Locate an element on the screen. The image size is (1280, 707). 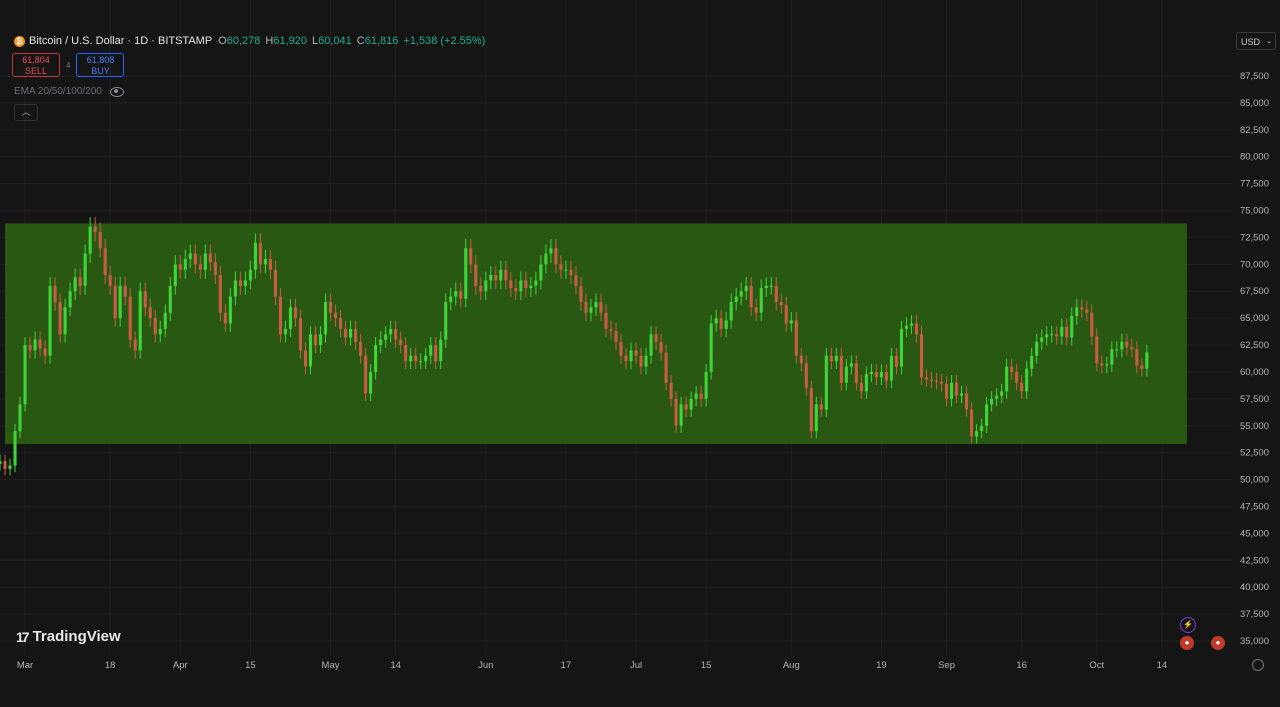
sell-button: 61,804 SELL is located at coordinates (36, 65).